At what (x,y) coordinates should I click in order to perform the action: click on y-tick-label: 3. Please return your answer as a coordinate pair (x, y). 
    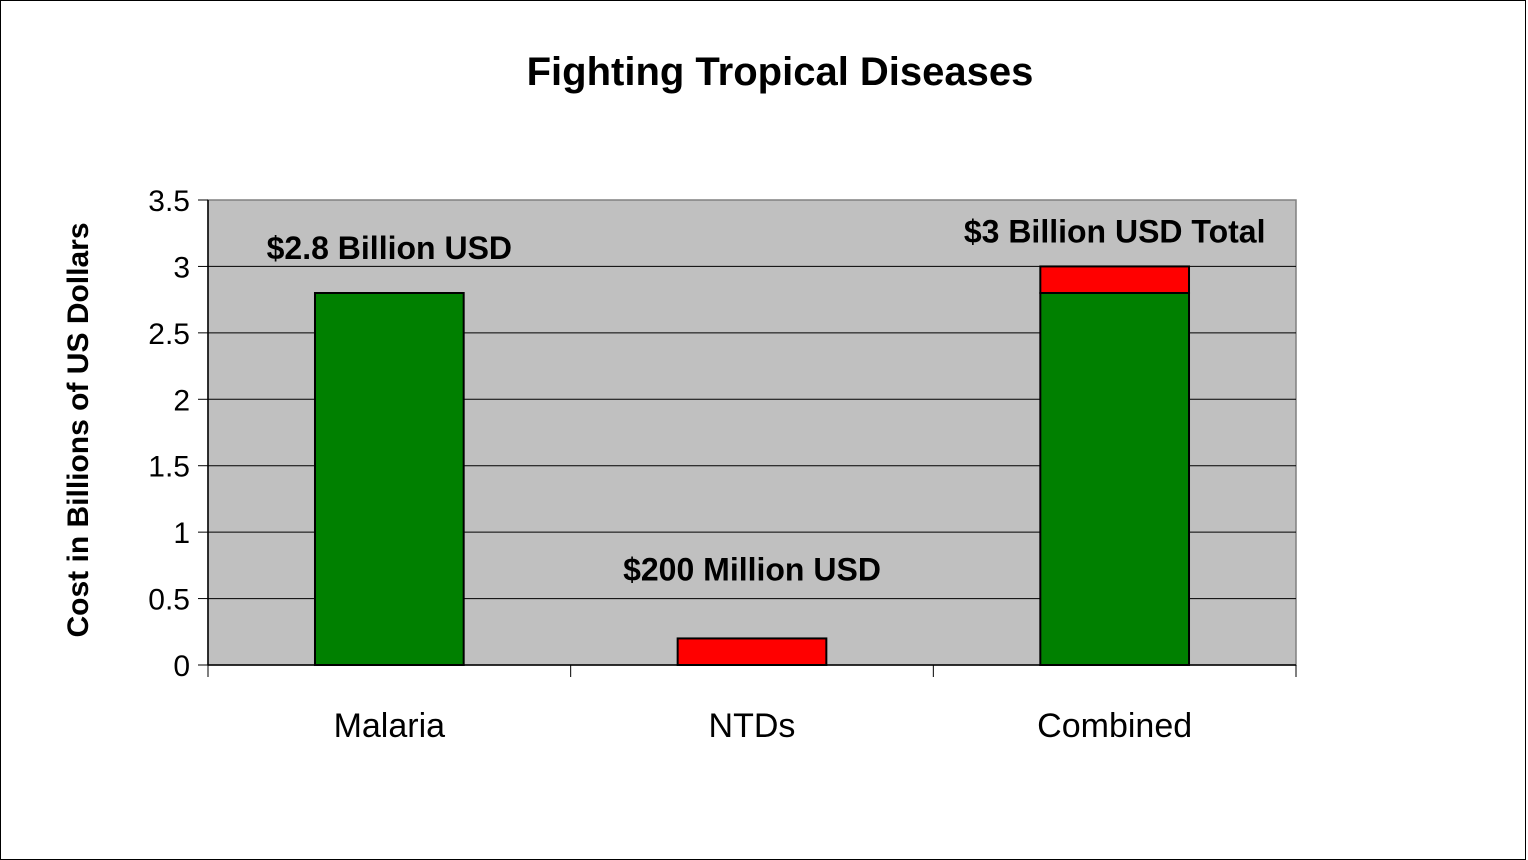
    Looking at the image, I should click on (181, 267).